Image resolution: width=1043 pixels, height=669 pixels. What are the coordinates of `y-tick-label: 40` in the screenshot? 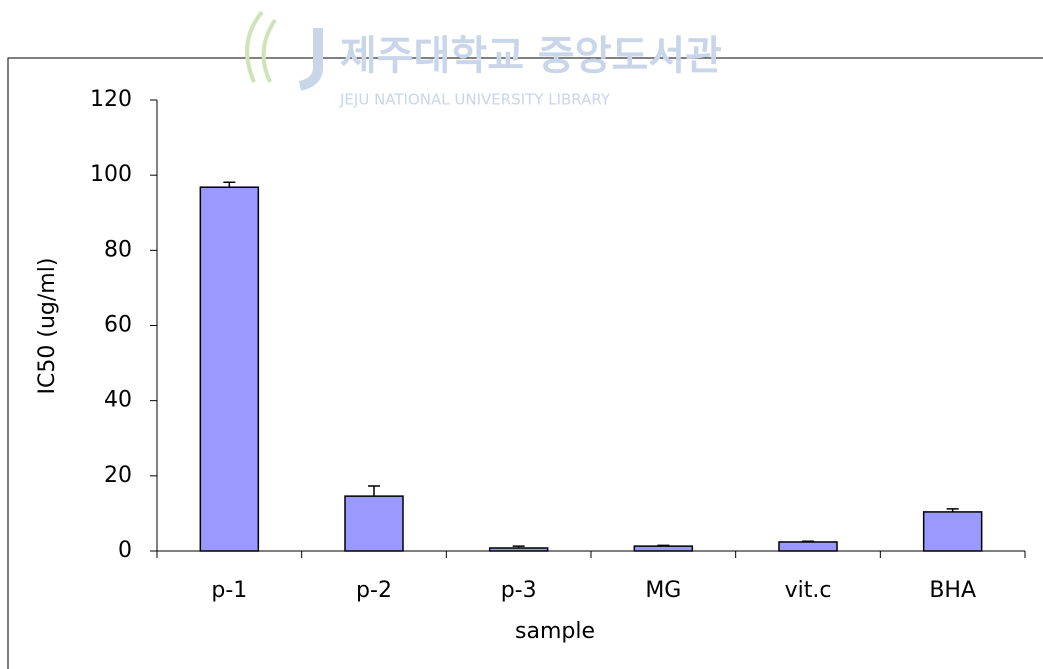 It's located at (118, 400).